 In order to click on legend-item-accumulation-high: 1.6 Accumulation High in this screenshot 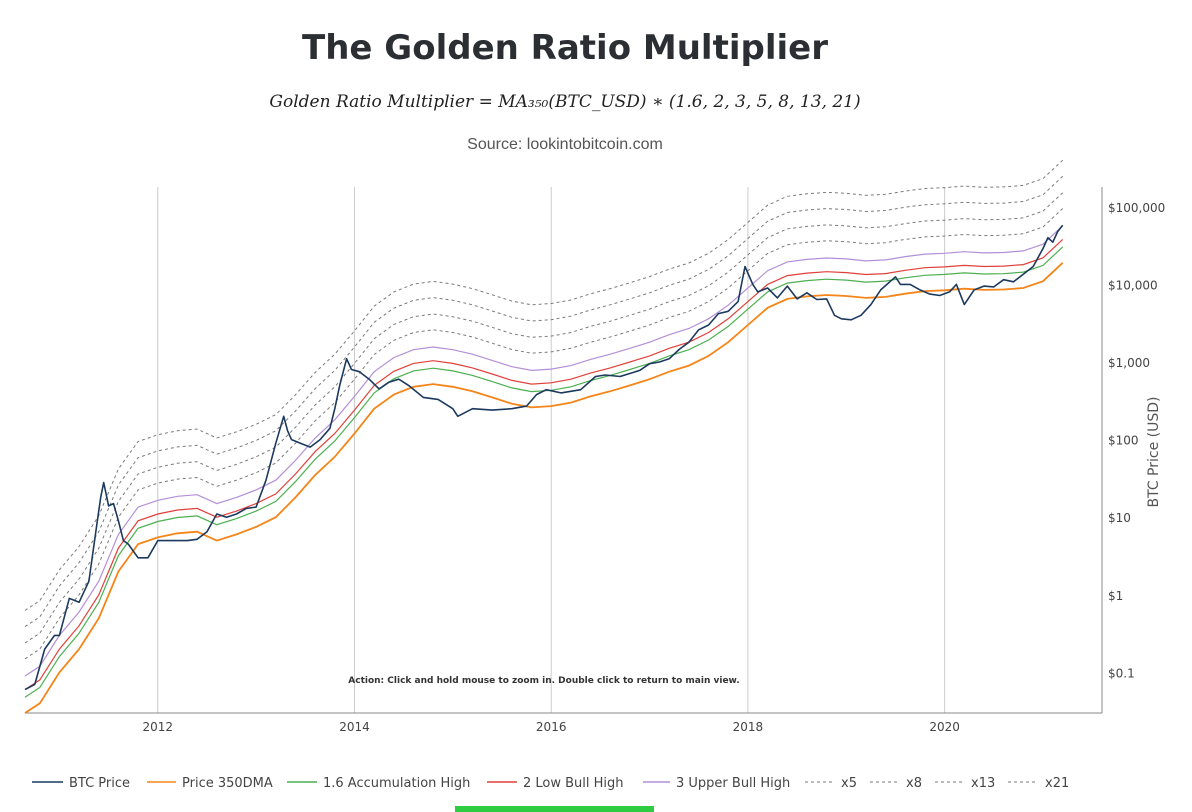, I will do `click(378, 783)`.